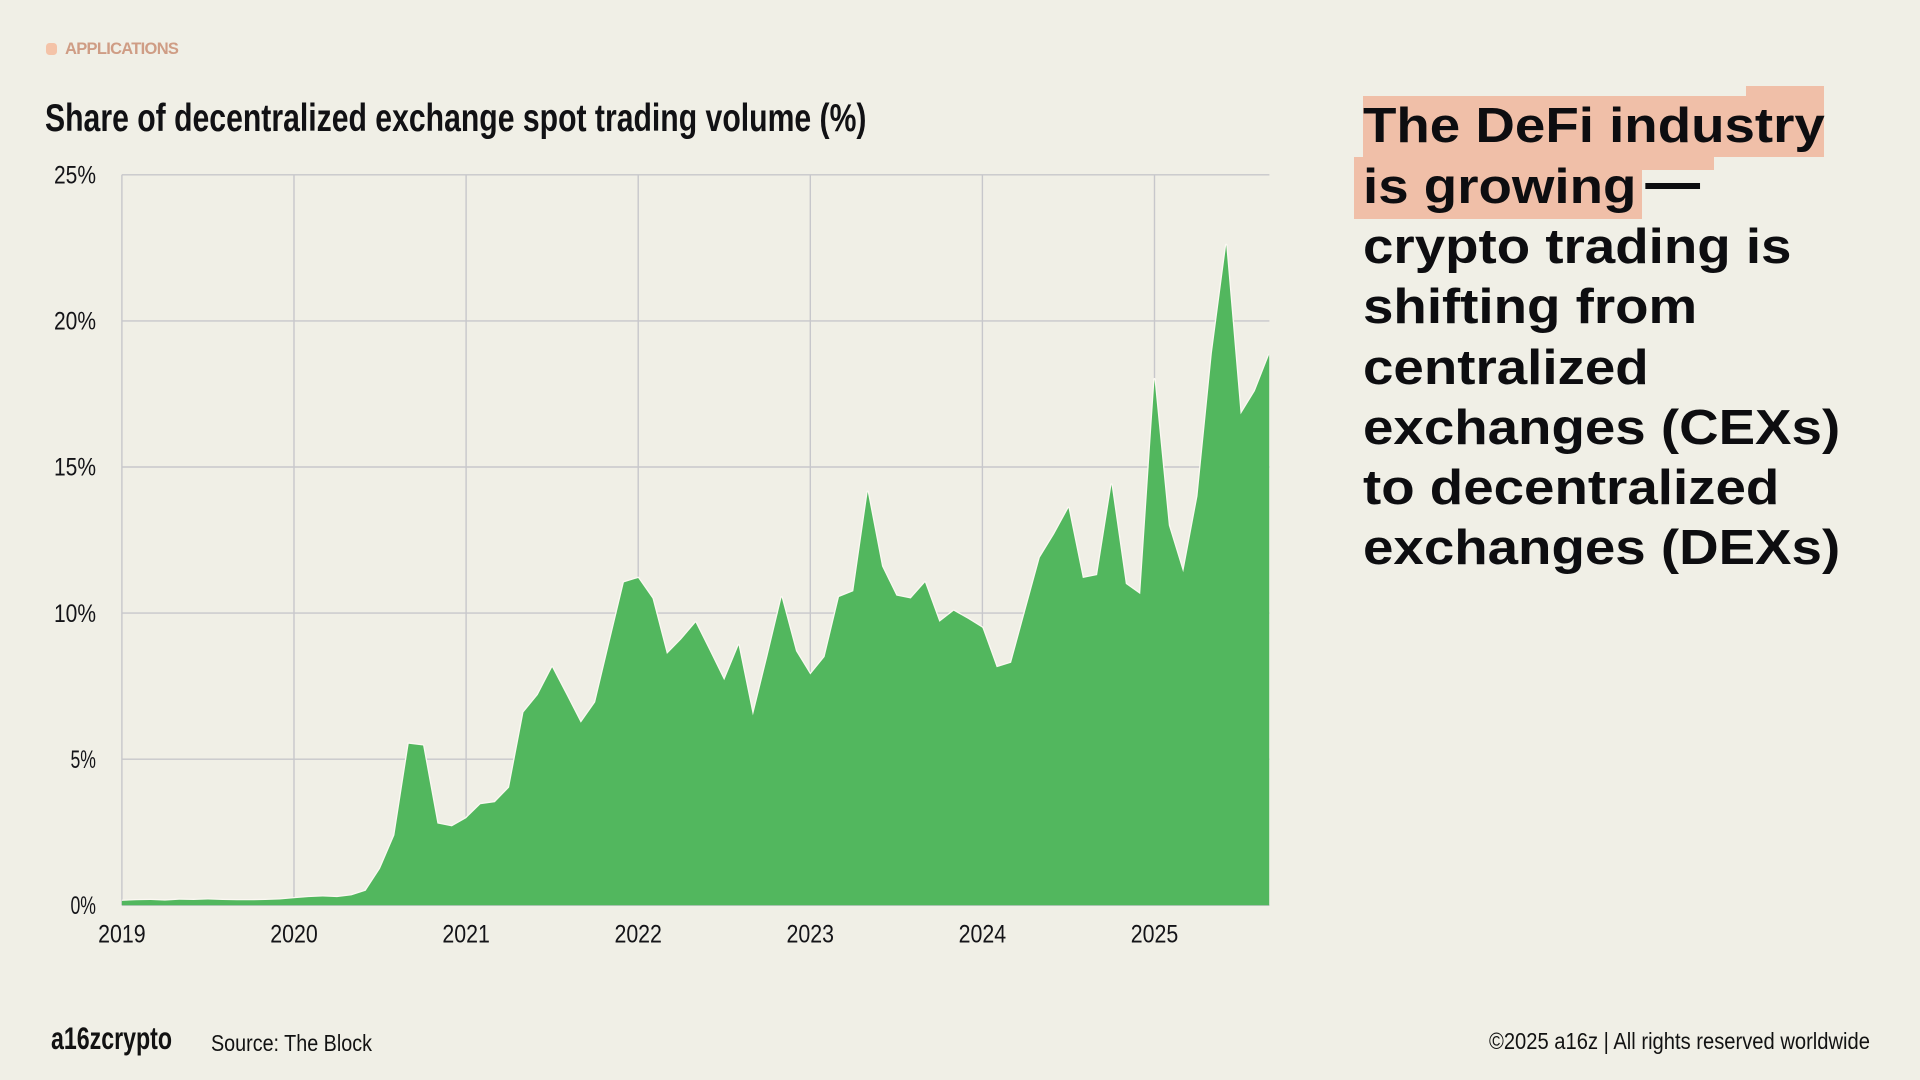 The width and height of the screenshot is (1920, 1080). I want to click on svg-text: 2023, so click(811, 935).